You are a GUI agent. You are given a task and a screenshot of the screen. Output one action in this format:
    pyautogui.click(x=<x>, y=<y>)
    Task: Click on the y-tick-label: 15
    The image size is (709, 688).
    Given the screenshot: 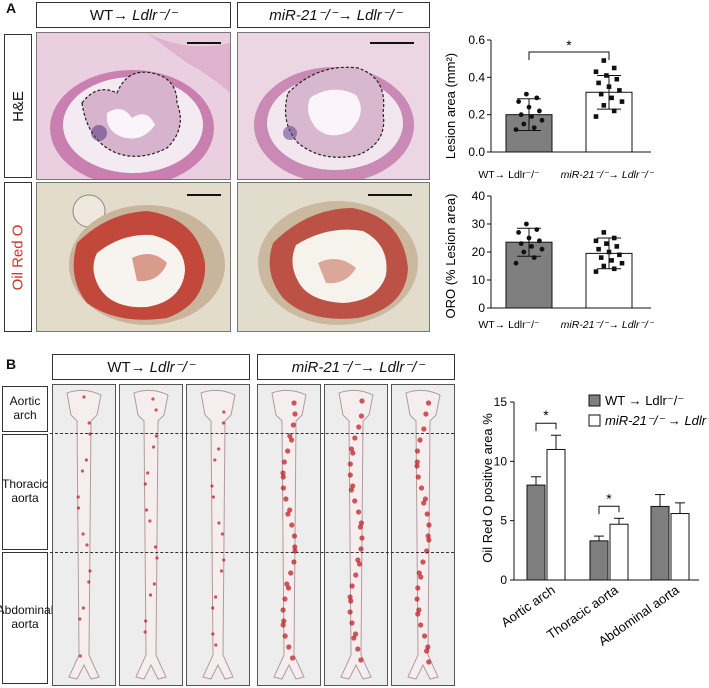 What is the action you would take?
    pyautogui.click(x=501, y=402)
    